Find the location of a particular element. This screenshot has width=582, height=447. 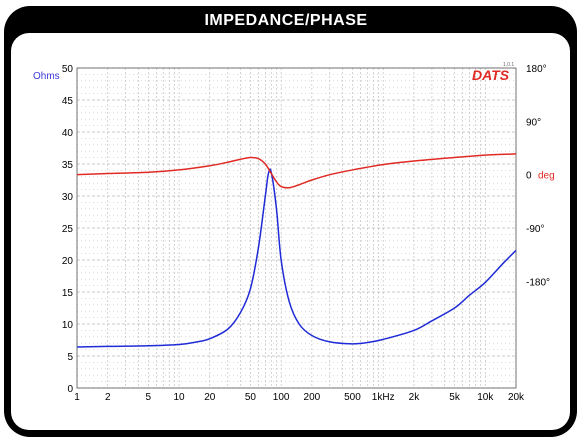

left-tick-label: 10 is located at coordinates (68, 325).